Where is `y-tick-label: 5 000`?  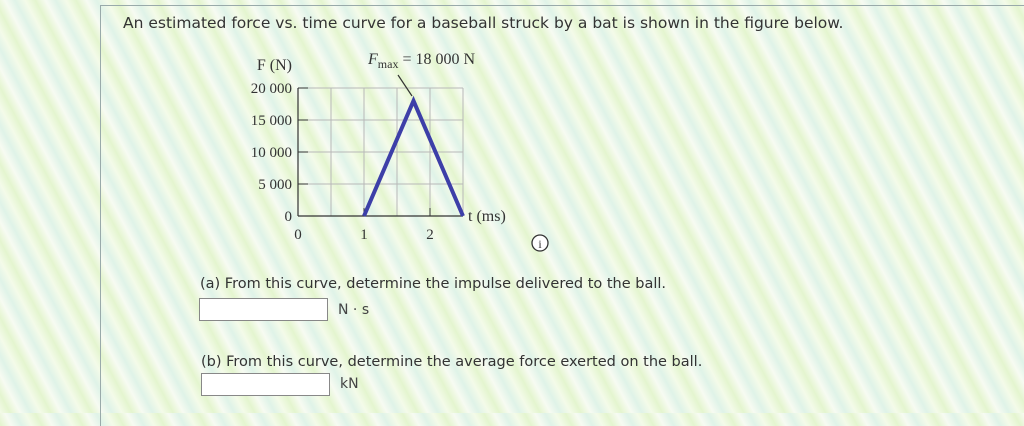
y-tick-label: 5 000 is located at coordinates (275, 185).